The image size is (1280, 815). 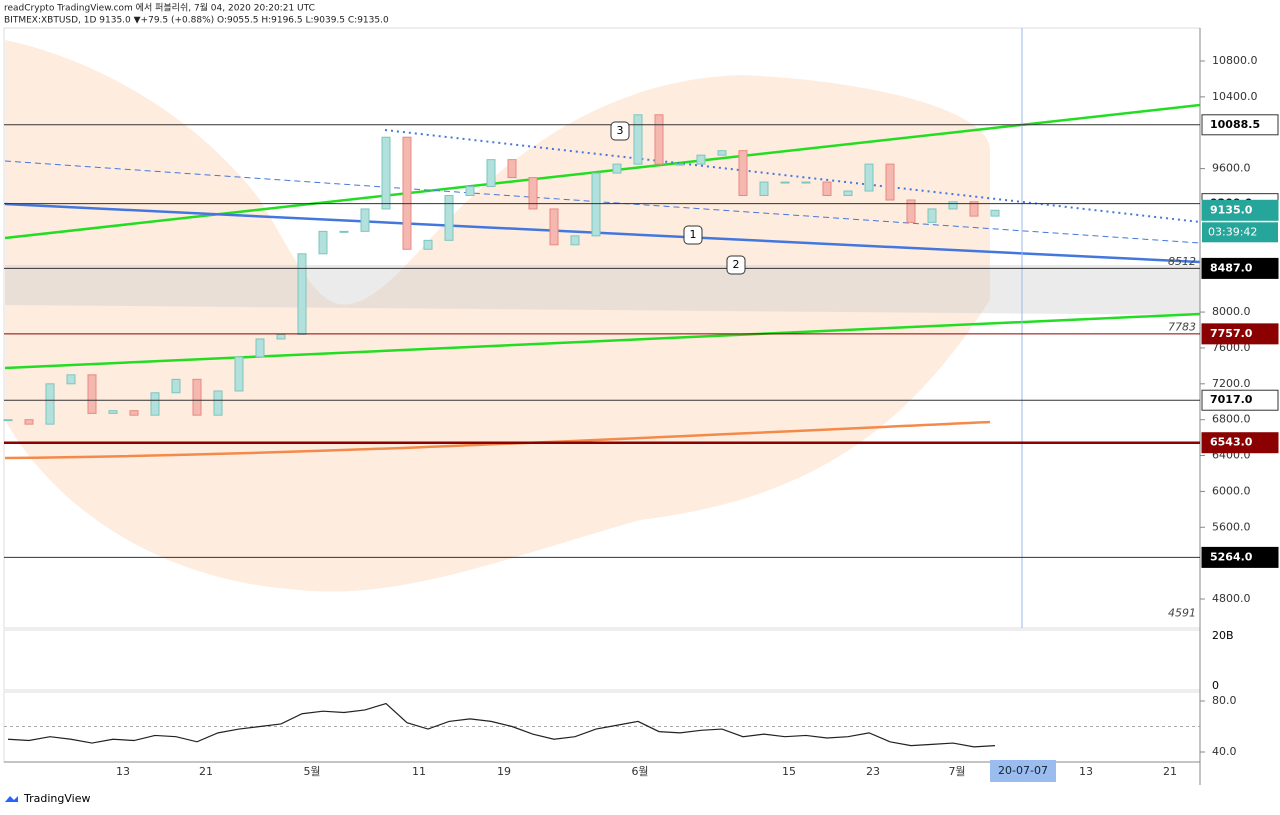 I want to click on annotation: 7783, so click(x=1182, y=327).